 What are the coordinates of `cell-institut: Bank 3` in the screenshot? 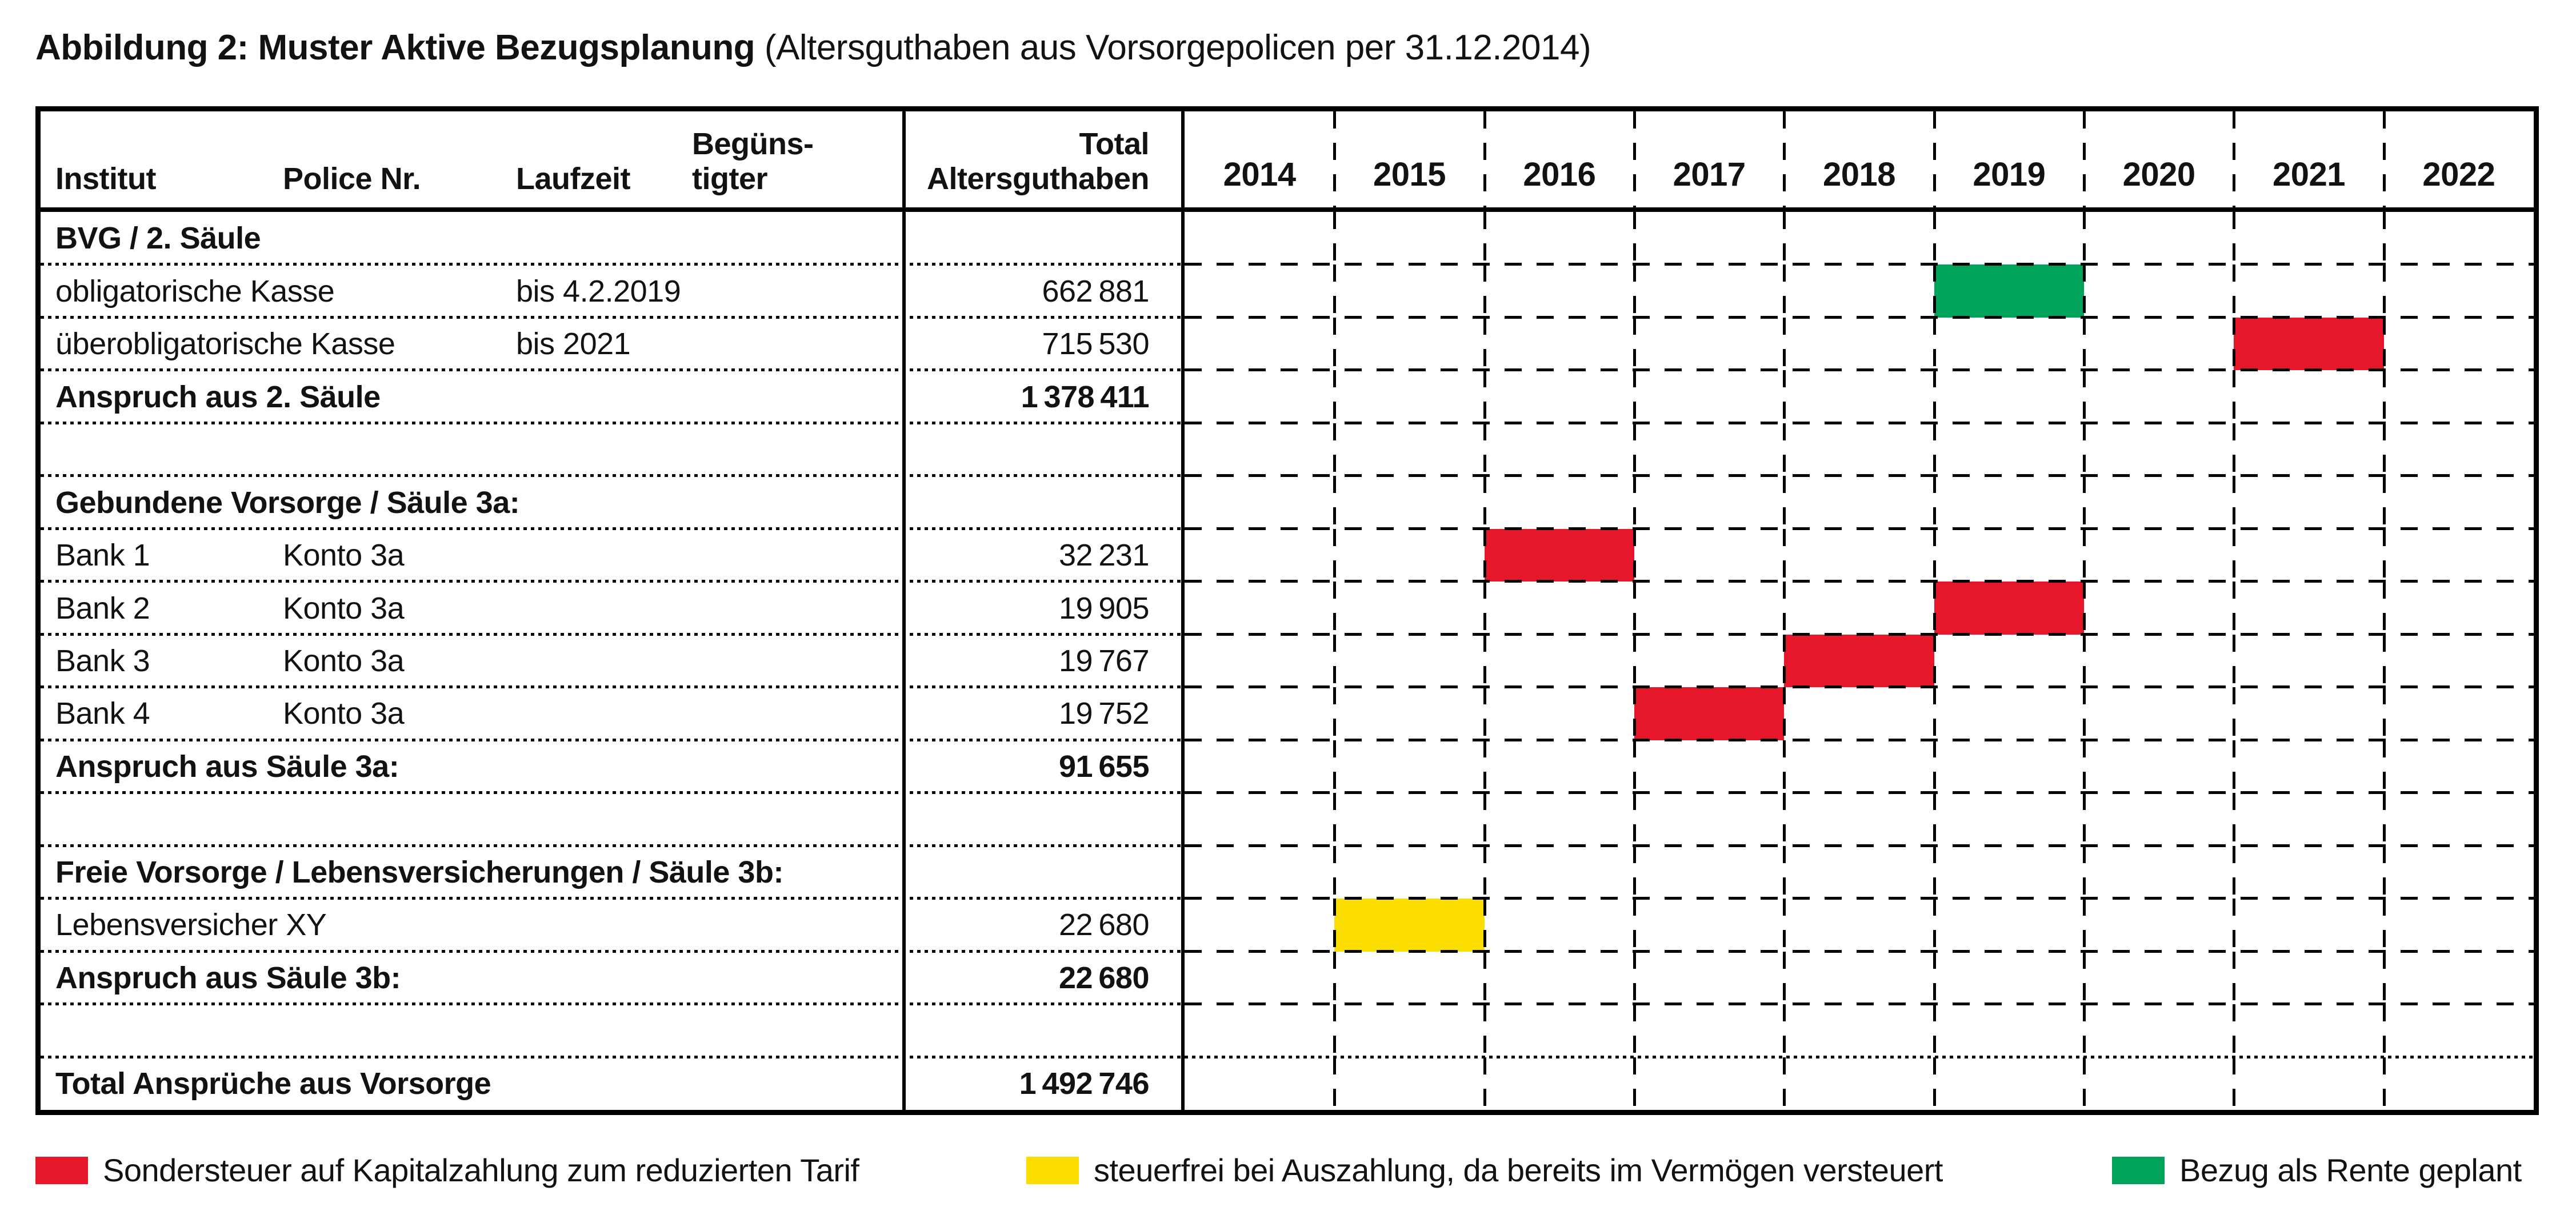 It's located at (102, 660).